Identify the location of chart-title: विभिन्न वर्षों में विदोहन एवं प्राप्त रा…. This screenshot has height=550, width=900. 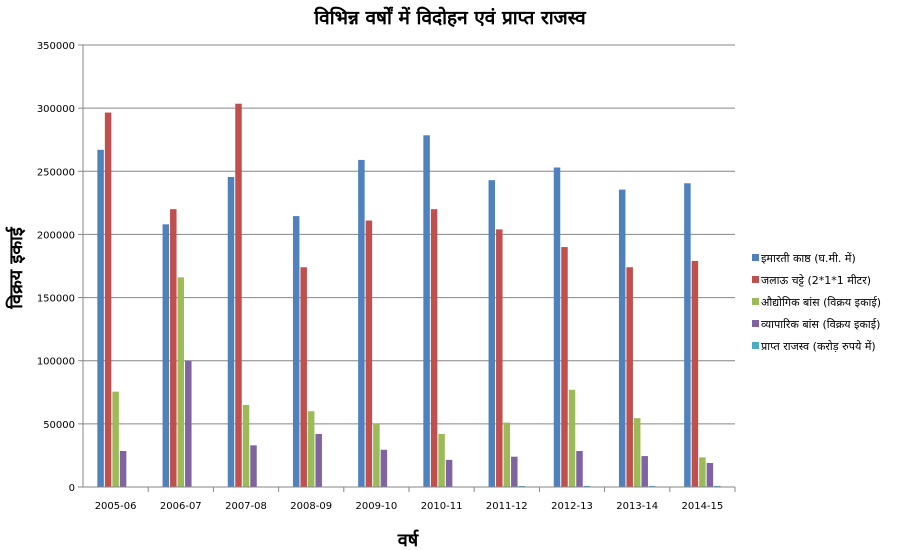
(450, 17).